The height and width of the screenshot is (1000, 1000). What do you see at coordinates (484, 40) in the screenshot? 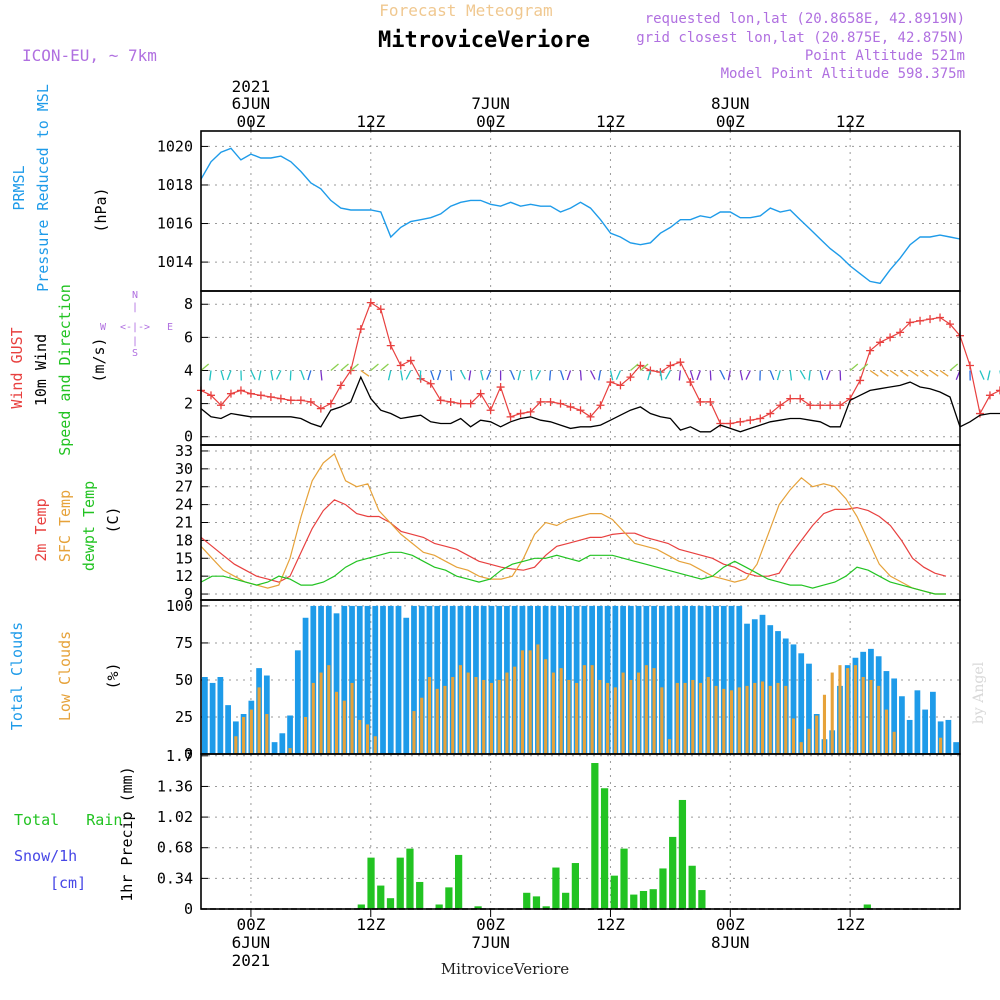
I see `location-title: MitroviceVeriore` at bounding box center [484, 40].